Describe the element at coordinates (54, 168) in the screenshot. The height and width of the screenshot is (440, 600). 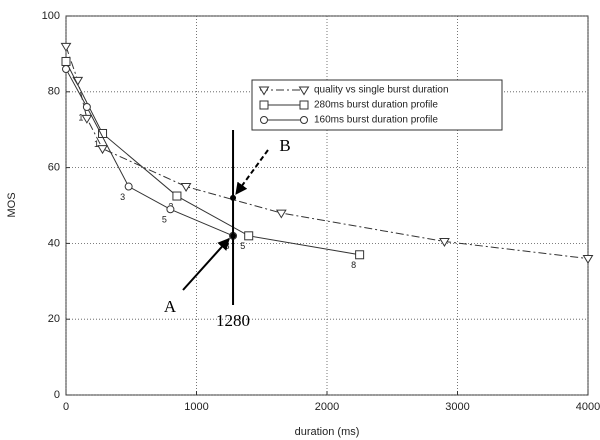
I see `y-tick-label: 60` at that location.